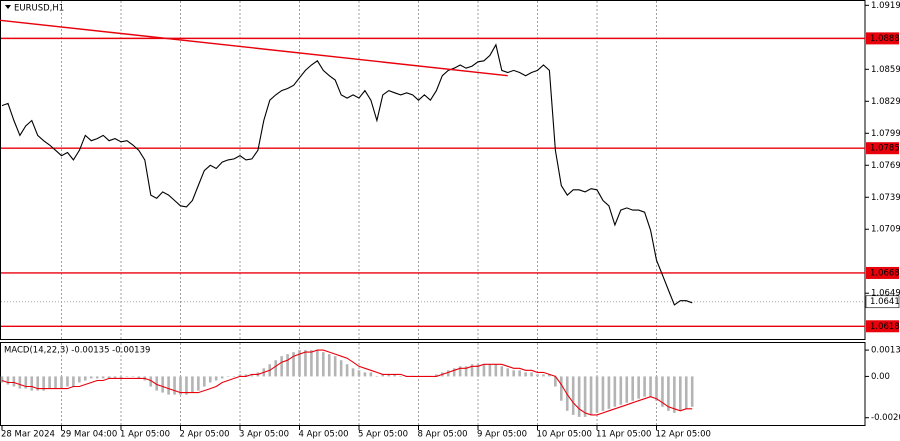 The image size is (900, 441). I want to click on x-tick-label: 4 Apr 05:00, so click(324, 435).